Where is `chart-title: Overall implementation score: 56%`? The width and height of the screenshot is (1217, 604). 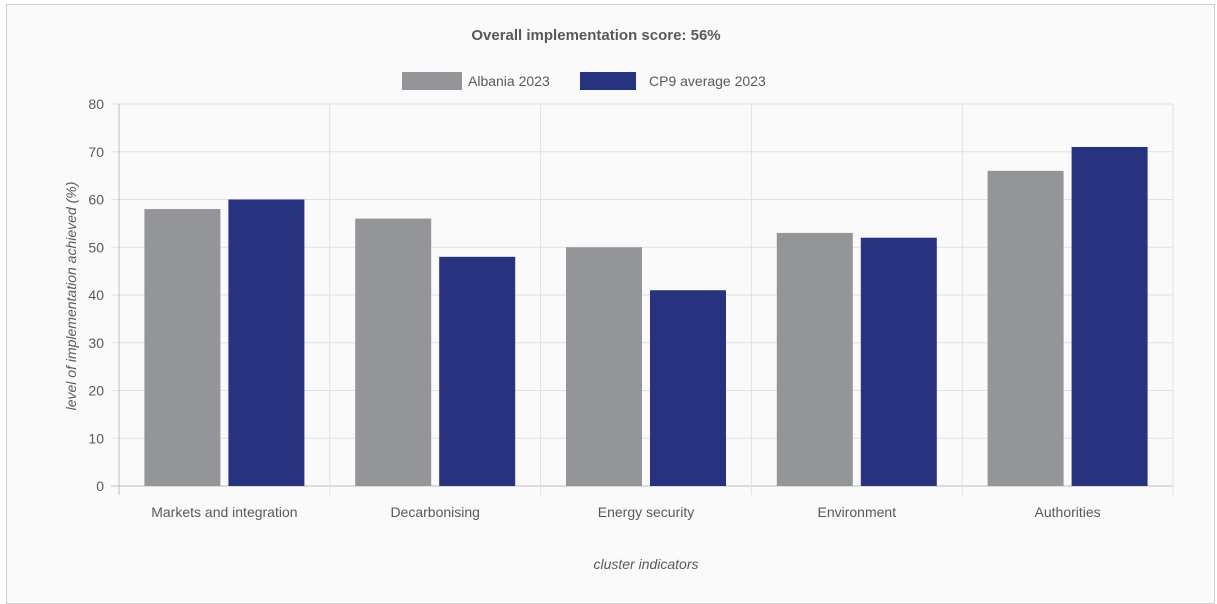
chart-title: Overall implementation score: 56% is located at coordinates (595, 35).